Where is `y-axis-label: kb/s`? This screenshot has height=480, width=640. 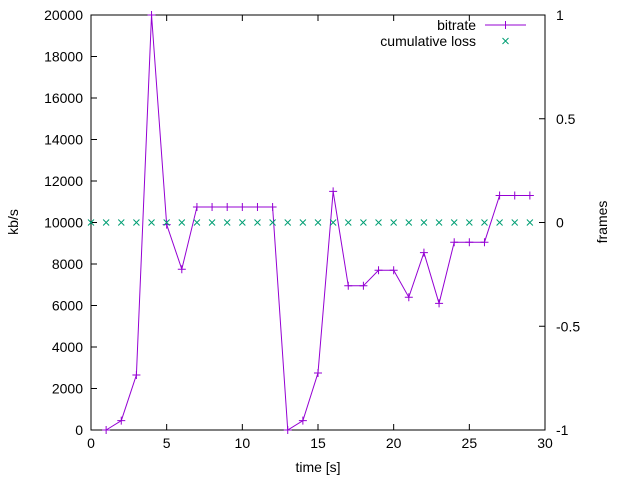
y-axis-label: kb/s is located at coordinates (13, 222).